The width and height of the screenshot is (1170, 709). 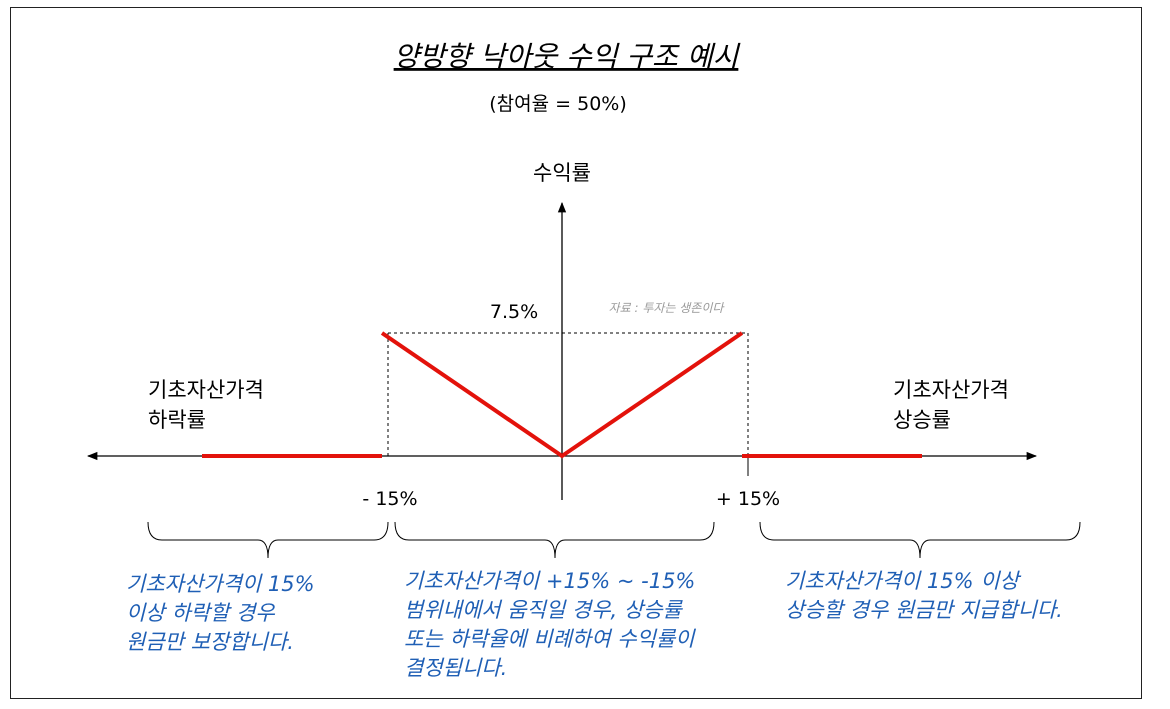 What do you see at coordinates (558, 104) in the screenshot?
I see `participation-rate-subtitle: (참여율 = 50%)` at bounding box center [558, 104].